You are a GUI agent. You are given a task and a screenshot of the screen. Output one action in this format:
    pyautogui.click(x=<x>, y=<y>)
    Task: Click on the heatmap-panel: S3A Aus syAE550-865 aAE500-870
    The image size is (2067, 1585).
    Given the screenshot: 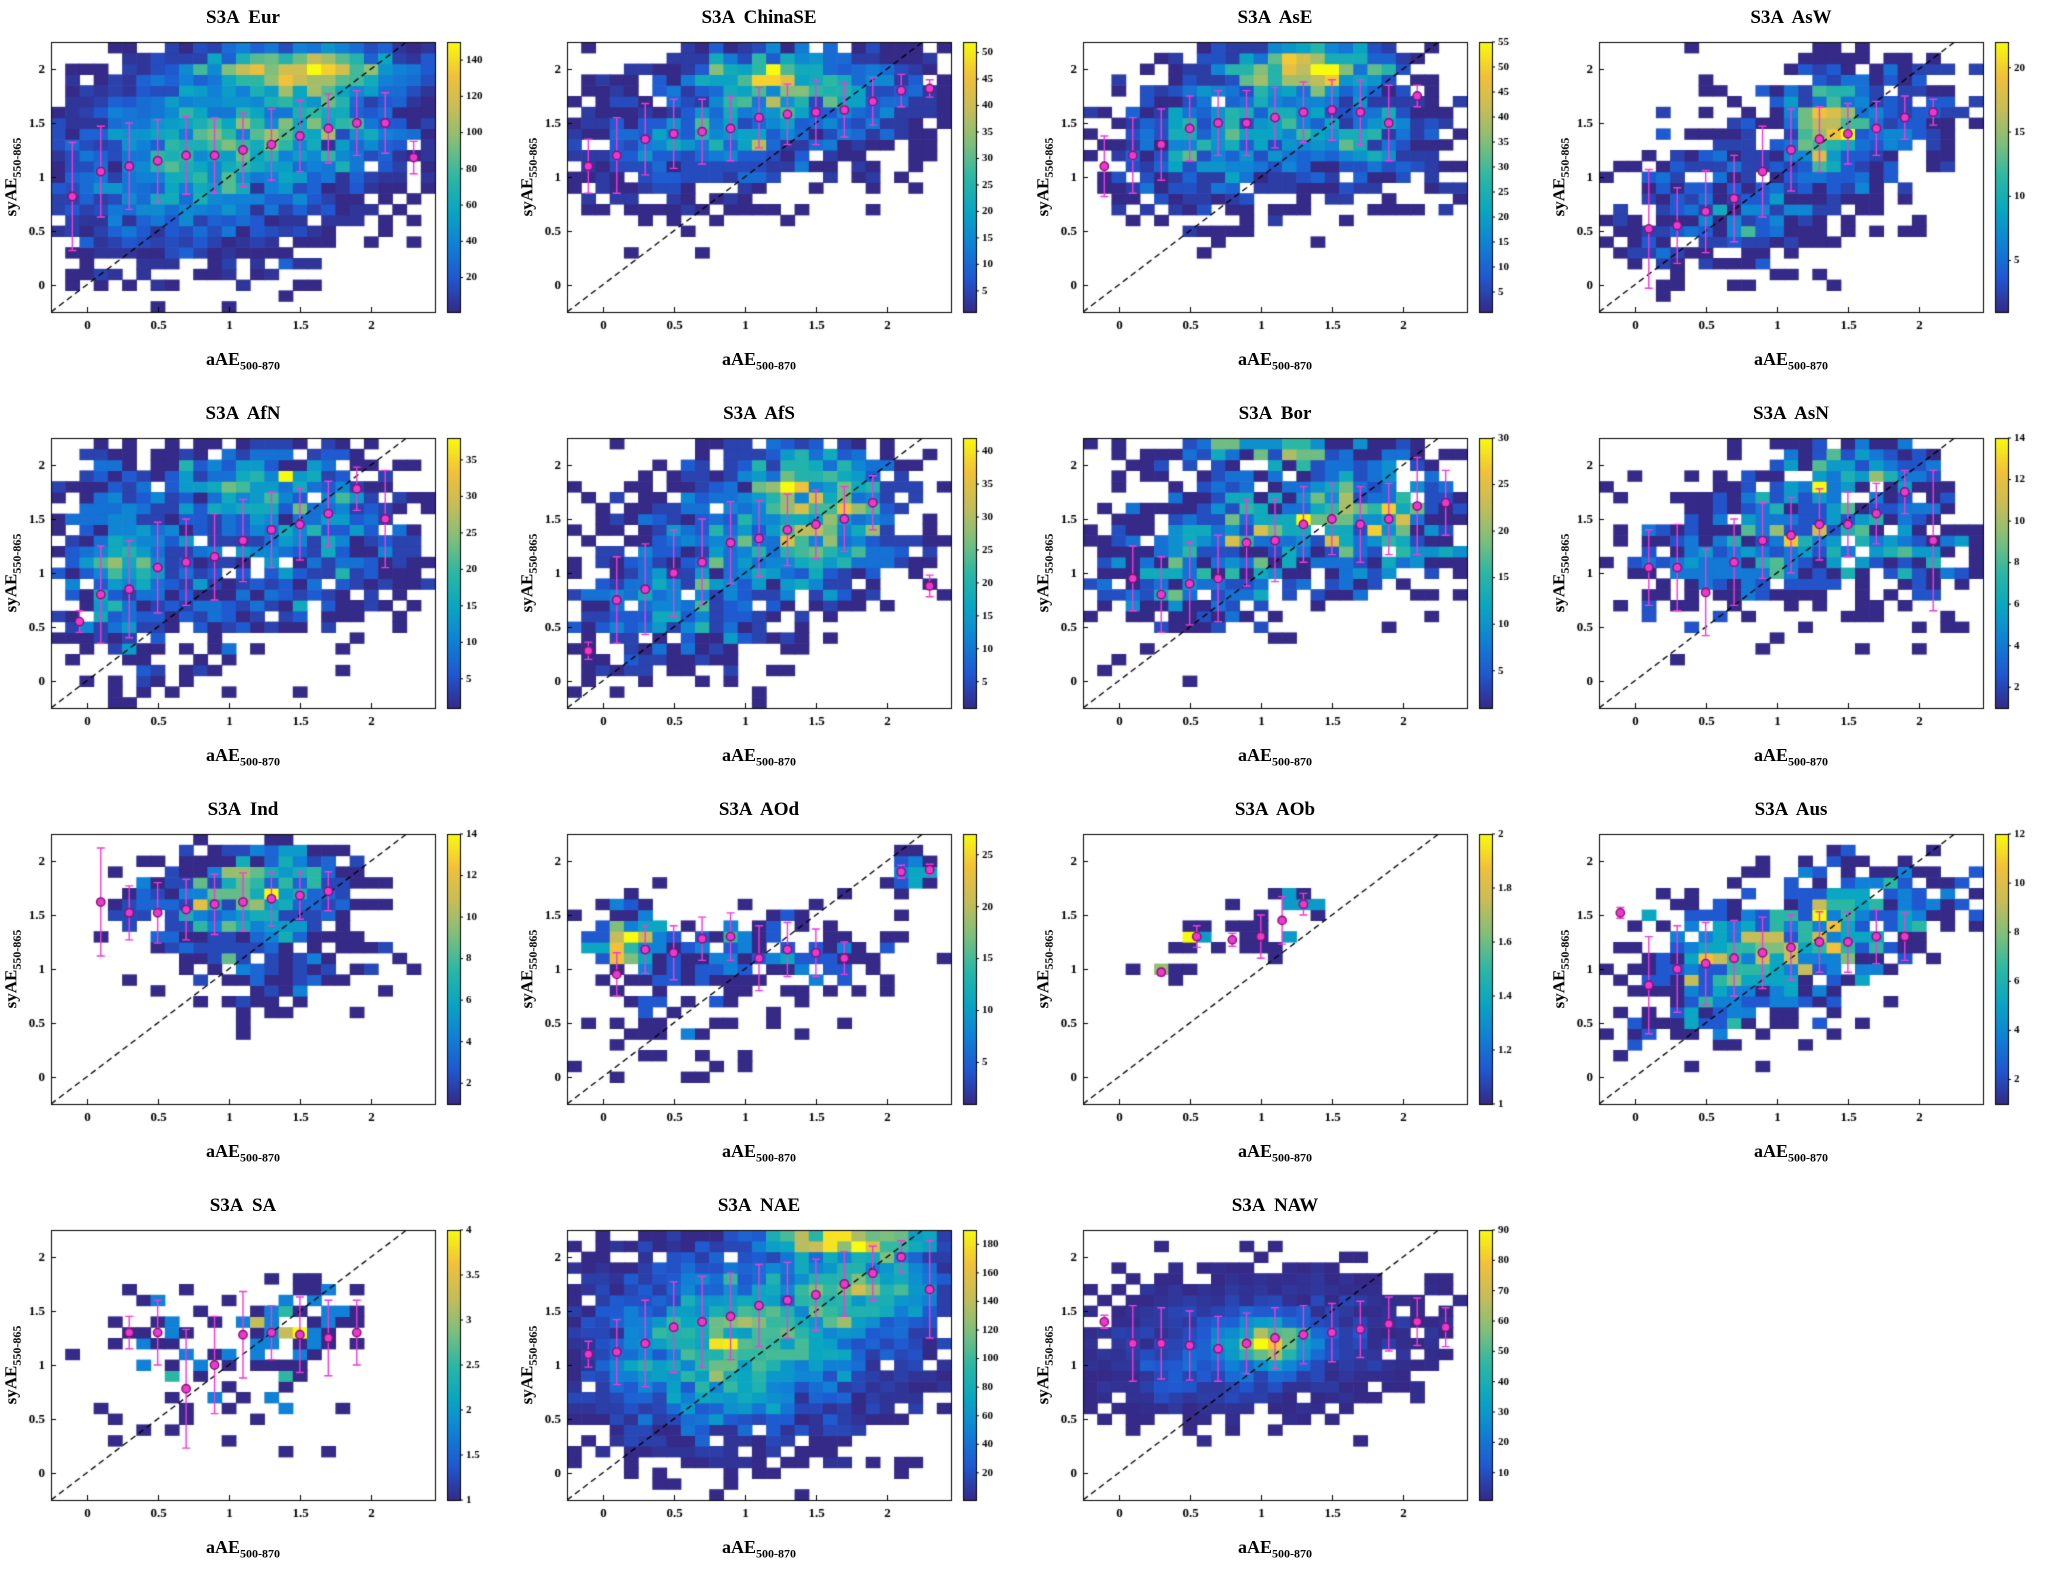 What is the action you would take?
    pyautogui.click(x=1807, y=982)
    